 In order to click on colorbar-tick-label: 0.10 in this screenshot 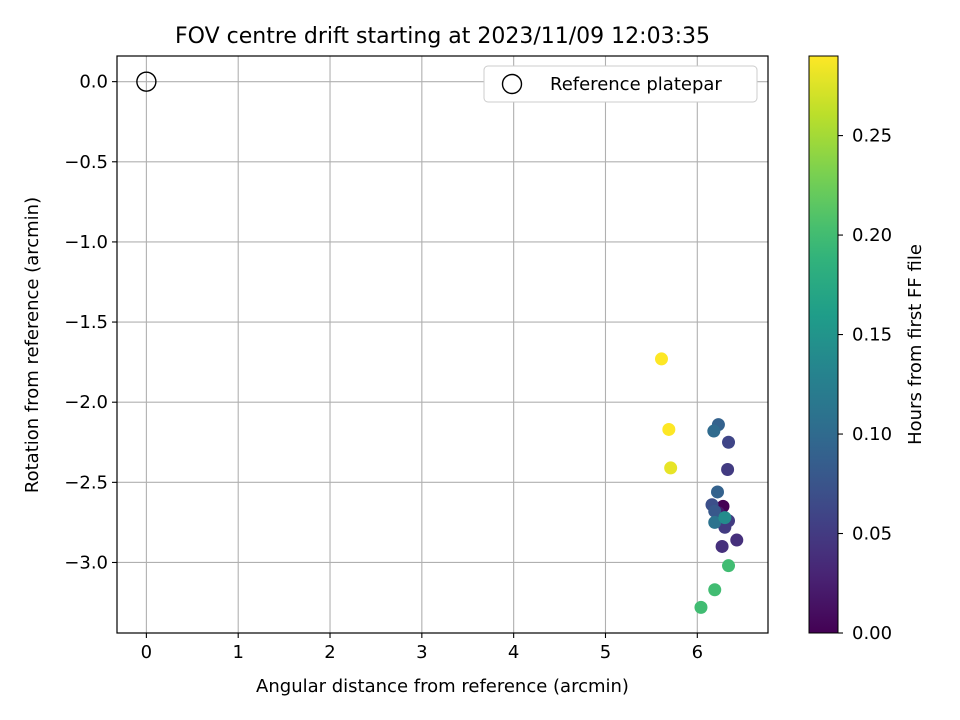, I will do `click(872, 434)`.